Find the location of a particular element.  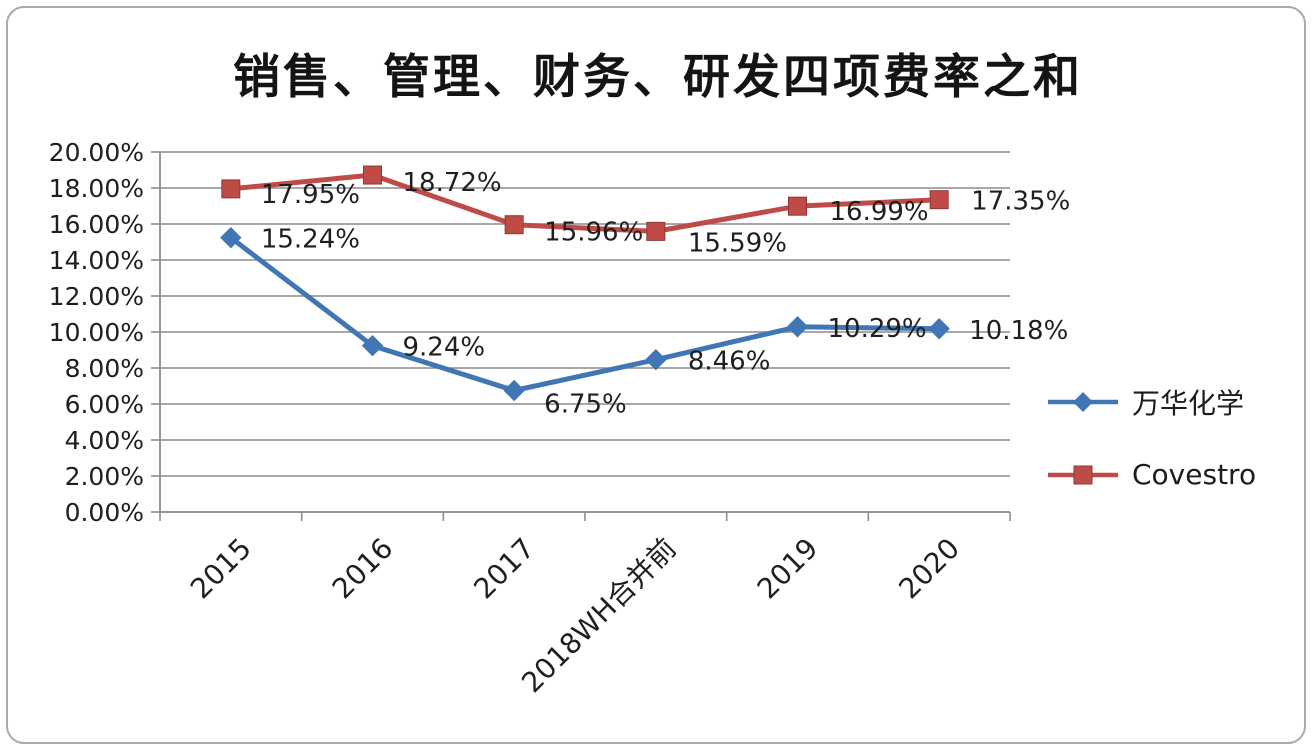

y-axis-tick-label: 10.00% is located at coordinates (96, 332).